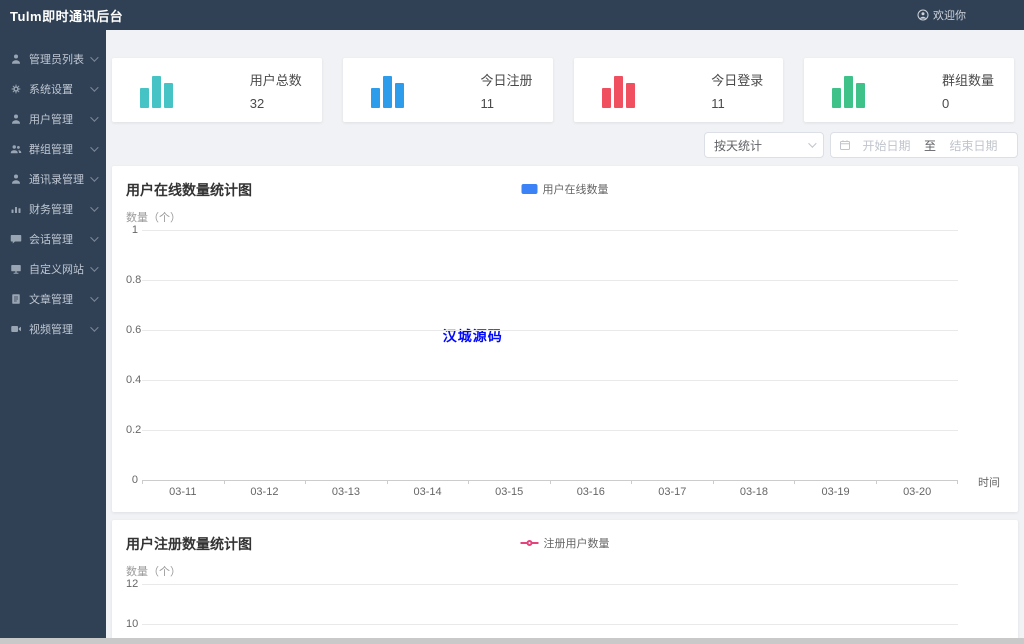 The height and width of the screenshot is (644, 1024). I want to click on document-icon, so click(16, 299).